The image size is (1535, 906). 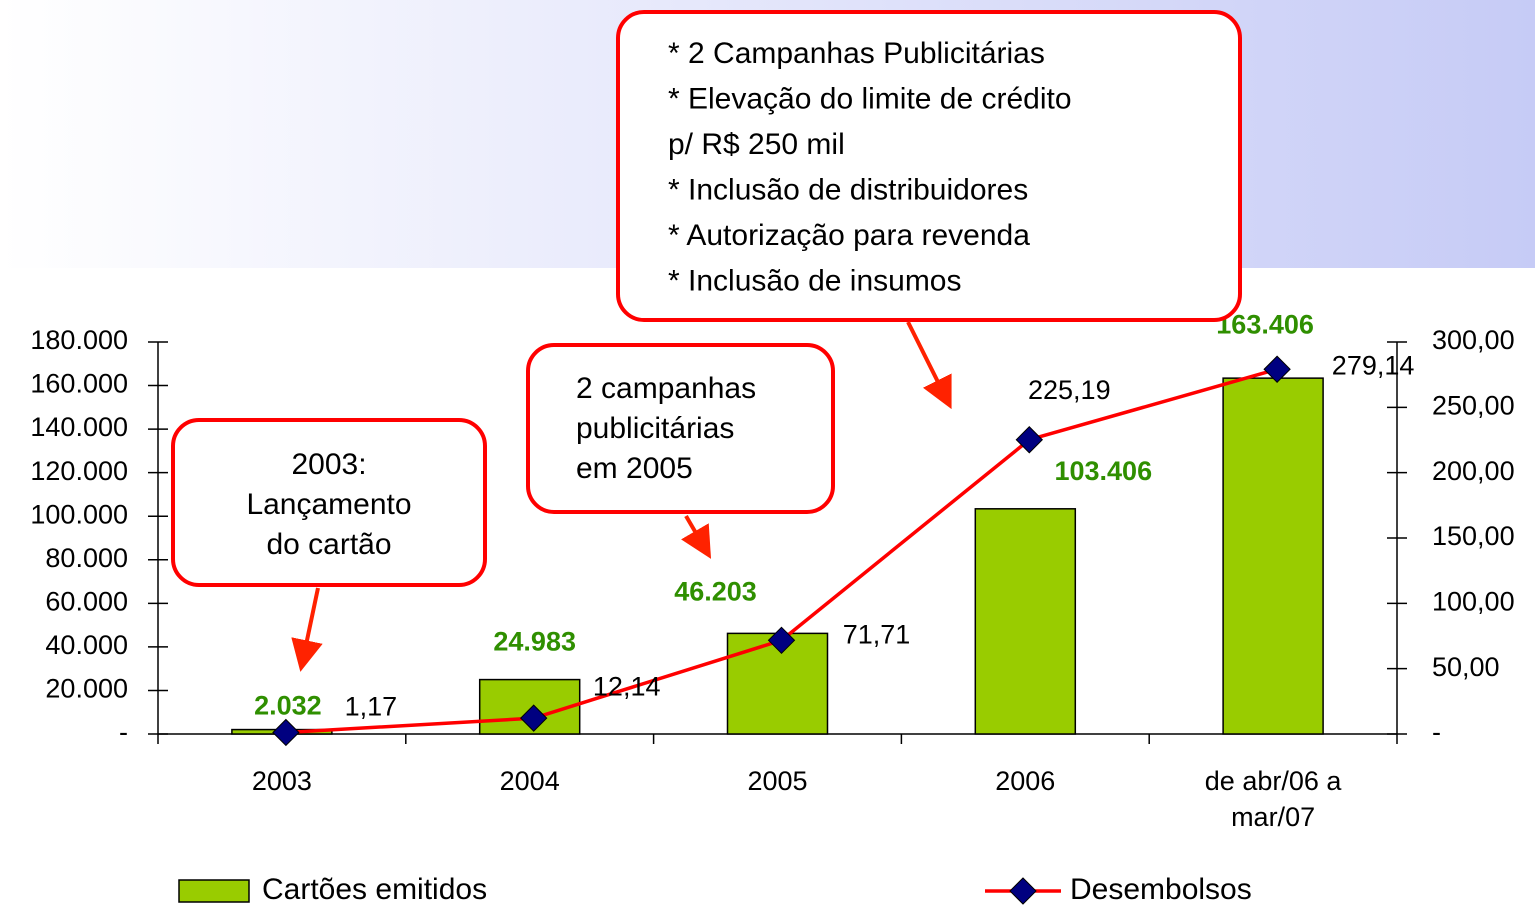 What do you see at coordinates (848, 189) in the screenshot?
I see `callout-text: * Inclusão de distribuidores` at bounding box center [848, 189].